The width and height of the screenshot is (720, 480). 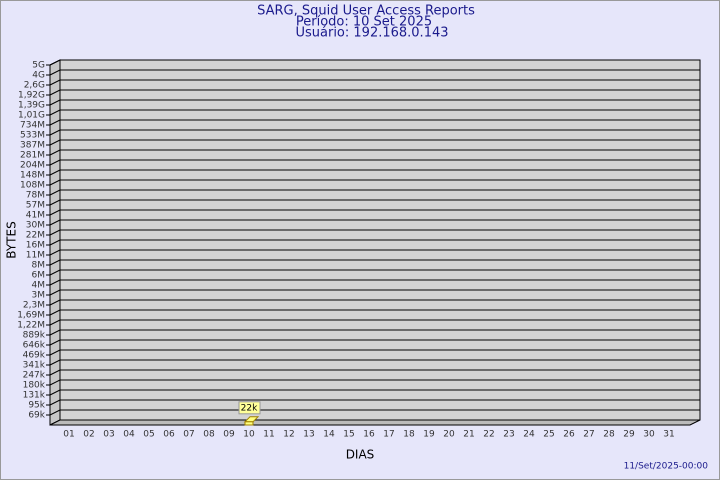 What do you see at coordinates (488, 435) in the screenshot?
I see `x-tick-label: 22` at bounding box center [488, 435].